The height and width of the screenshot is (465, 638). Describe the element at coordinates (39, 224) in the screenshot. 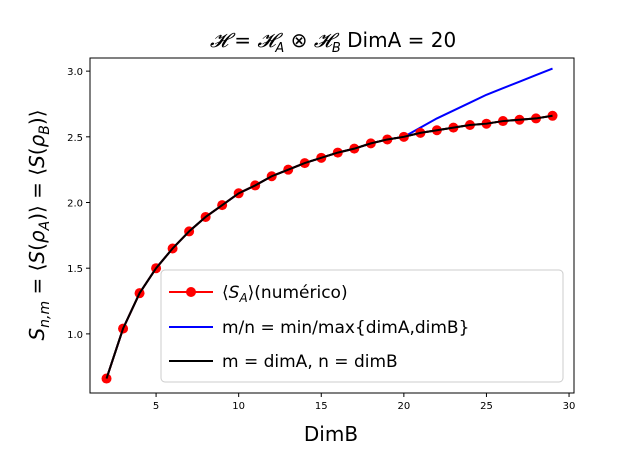

I see `y-axis-label: Sn,m = ⟨S(ρA)⟩ = ⟨S(ρB)⟩` at that location.